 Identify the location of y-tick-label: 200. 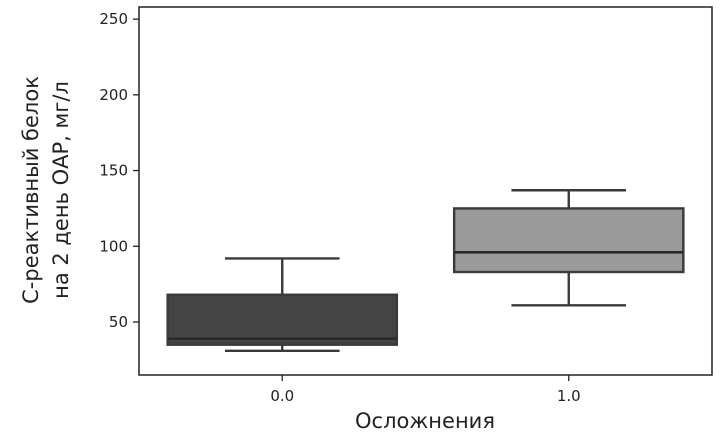
(113, 95).